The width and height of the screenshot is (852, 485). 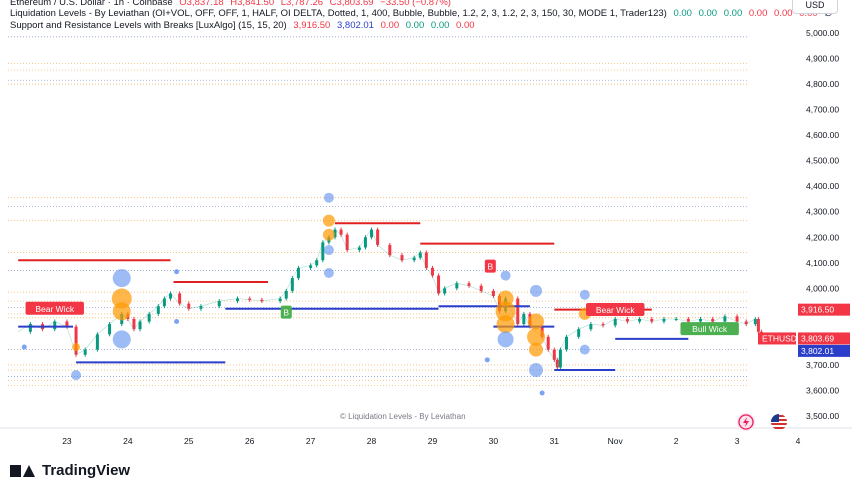 I want to click on liq-value-3: 0.00, so click(x=733, y=13).